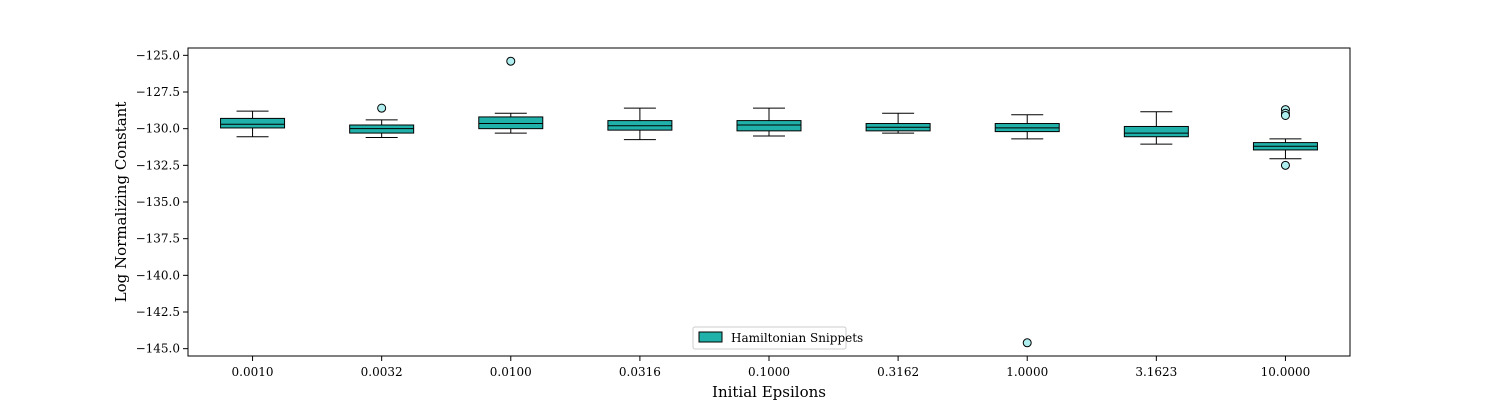  What do you see at coordinates (158, 349) in the screenshot?
I see `y-tick-label: −145.0` at bounding box center [158, 349].